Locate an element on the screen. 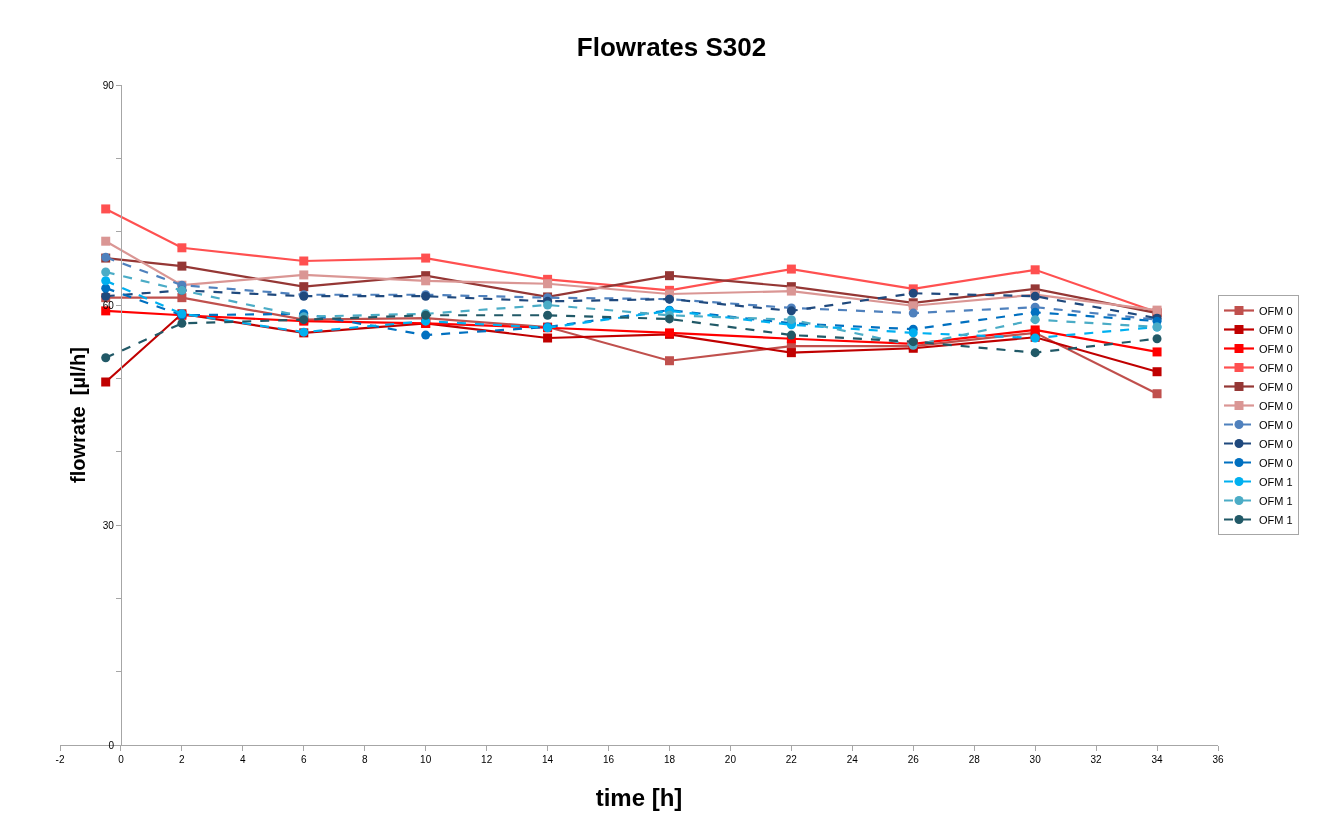 This screenshot has width=1343, height=835. x-tick-label: 8 is located at coordinates (364, 759).